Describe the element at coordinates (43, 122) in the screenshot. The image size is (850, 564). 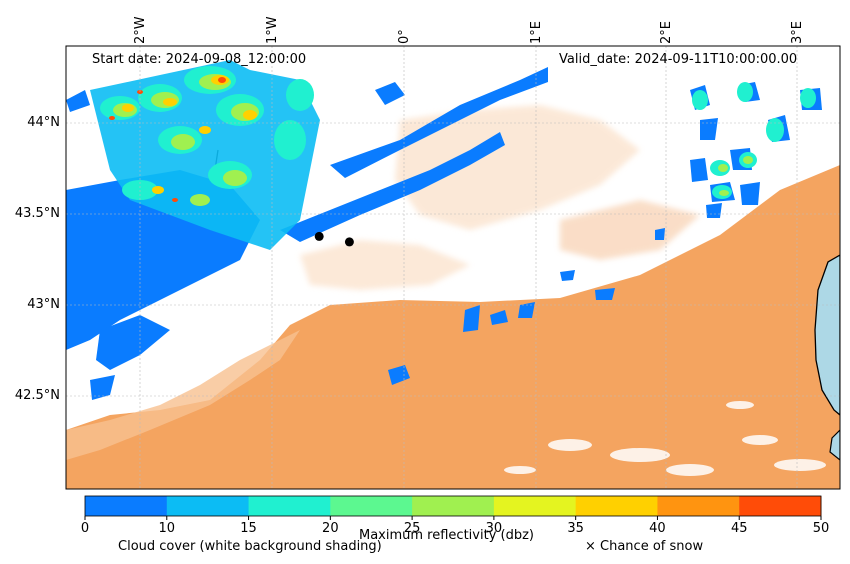
I see `lat-label-44n: 44°N` at that location.